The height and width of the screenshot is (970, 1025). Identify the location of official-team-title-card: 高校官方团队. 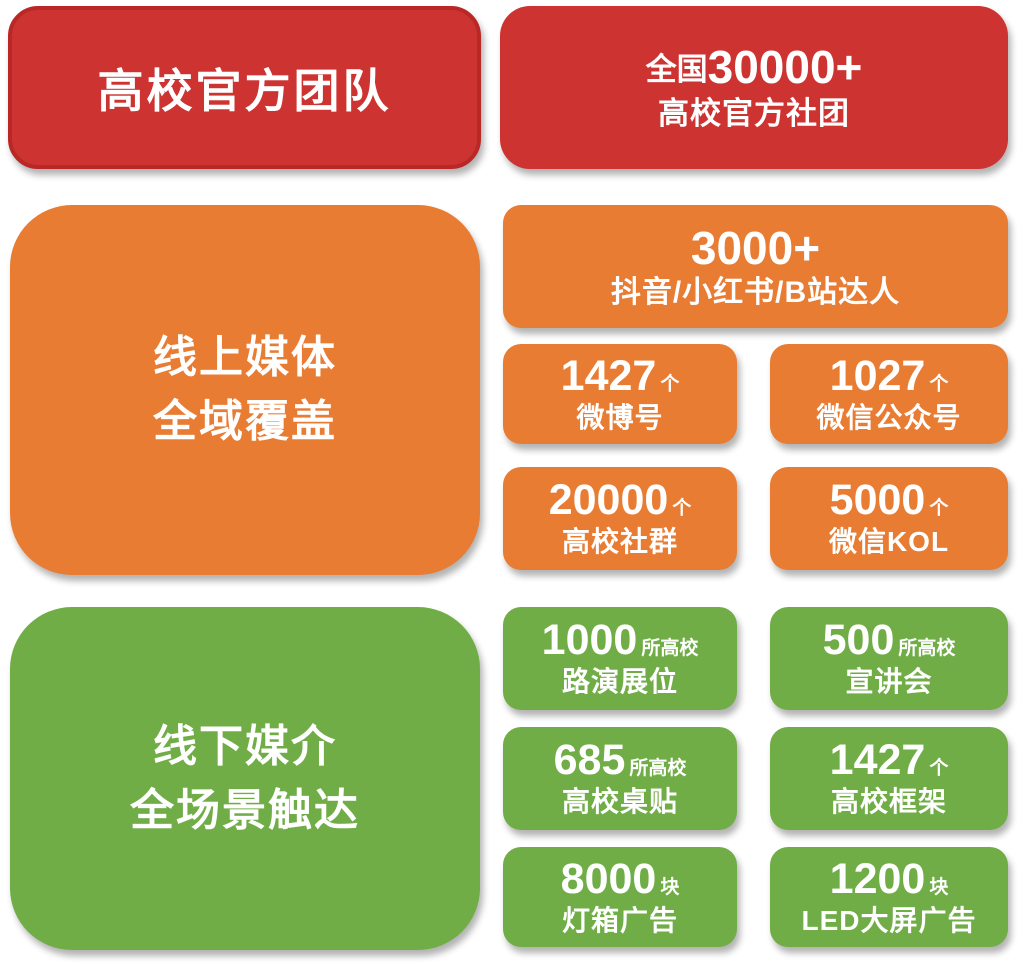
(244, 87).